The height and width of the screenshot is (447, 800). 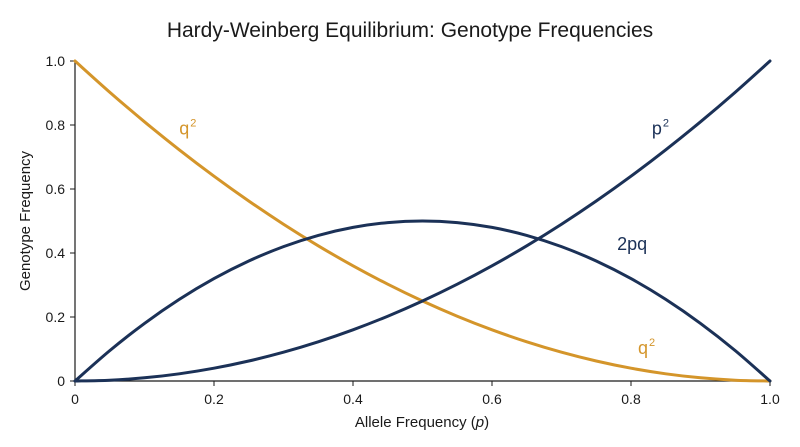 I want to click on x-axis-label-variable: p, so click(x=479, y=422).